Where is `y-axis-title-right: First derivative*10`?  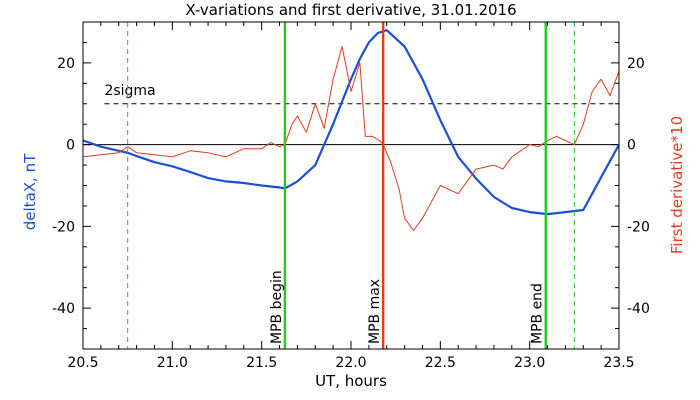
y-axis-title-right: First derivative*10 is located at coordinates (677, 185).